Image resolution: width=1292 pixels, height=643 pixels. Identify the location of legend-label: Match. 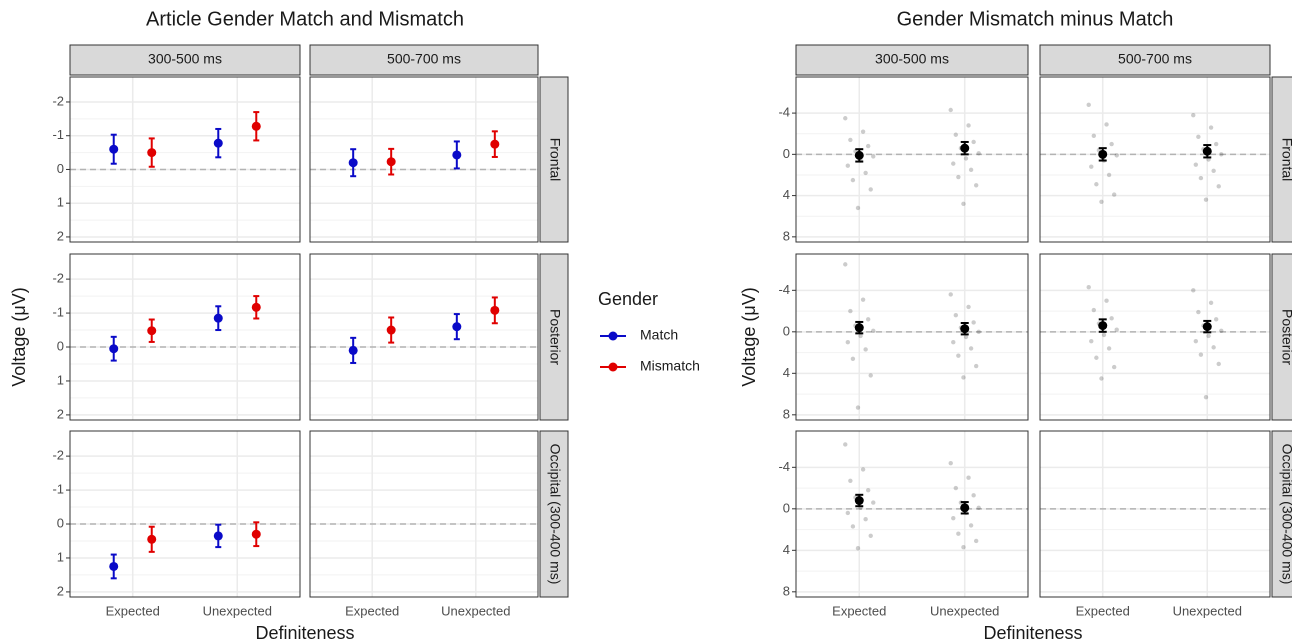
(659, 335).